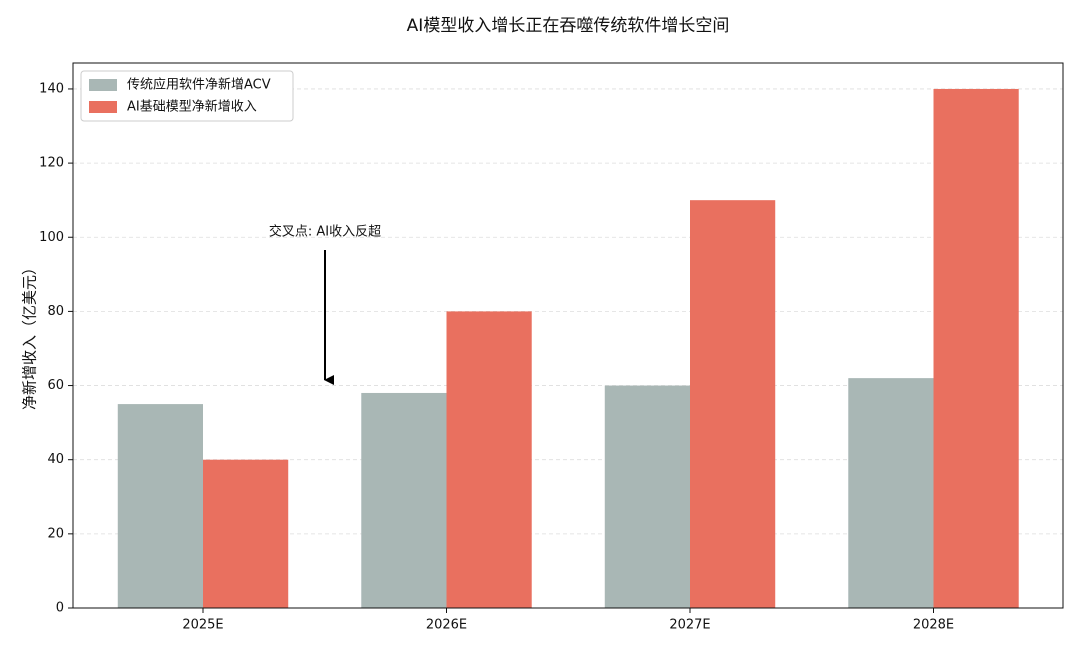 This screenshot has height=648, width=1080. Describe the element at coordinates (199, 85) in the screenshot. I see `legend-label: 传统应用软件净新增ACV` at that location.